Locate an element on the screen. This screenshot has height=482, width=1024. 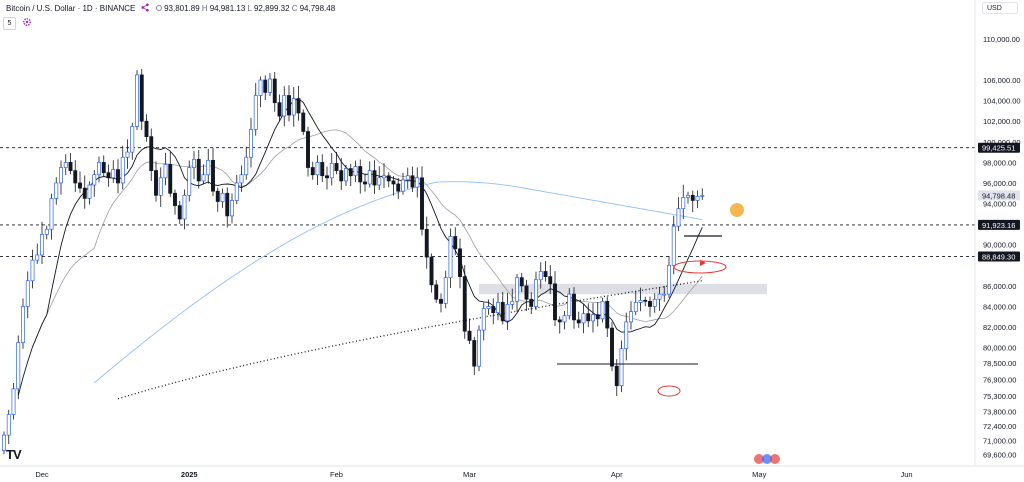
price-tag-label: 99,425.51 is located at coordinates (998, 148).